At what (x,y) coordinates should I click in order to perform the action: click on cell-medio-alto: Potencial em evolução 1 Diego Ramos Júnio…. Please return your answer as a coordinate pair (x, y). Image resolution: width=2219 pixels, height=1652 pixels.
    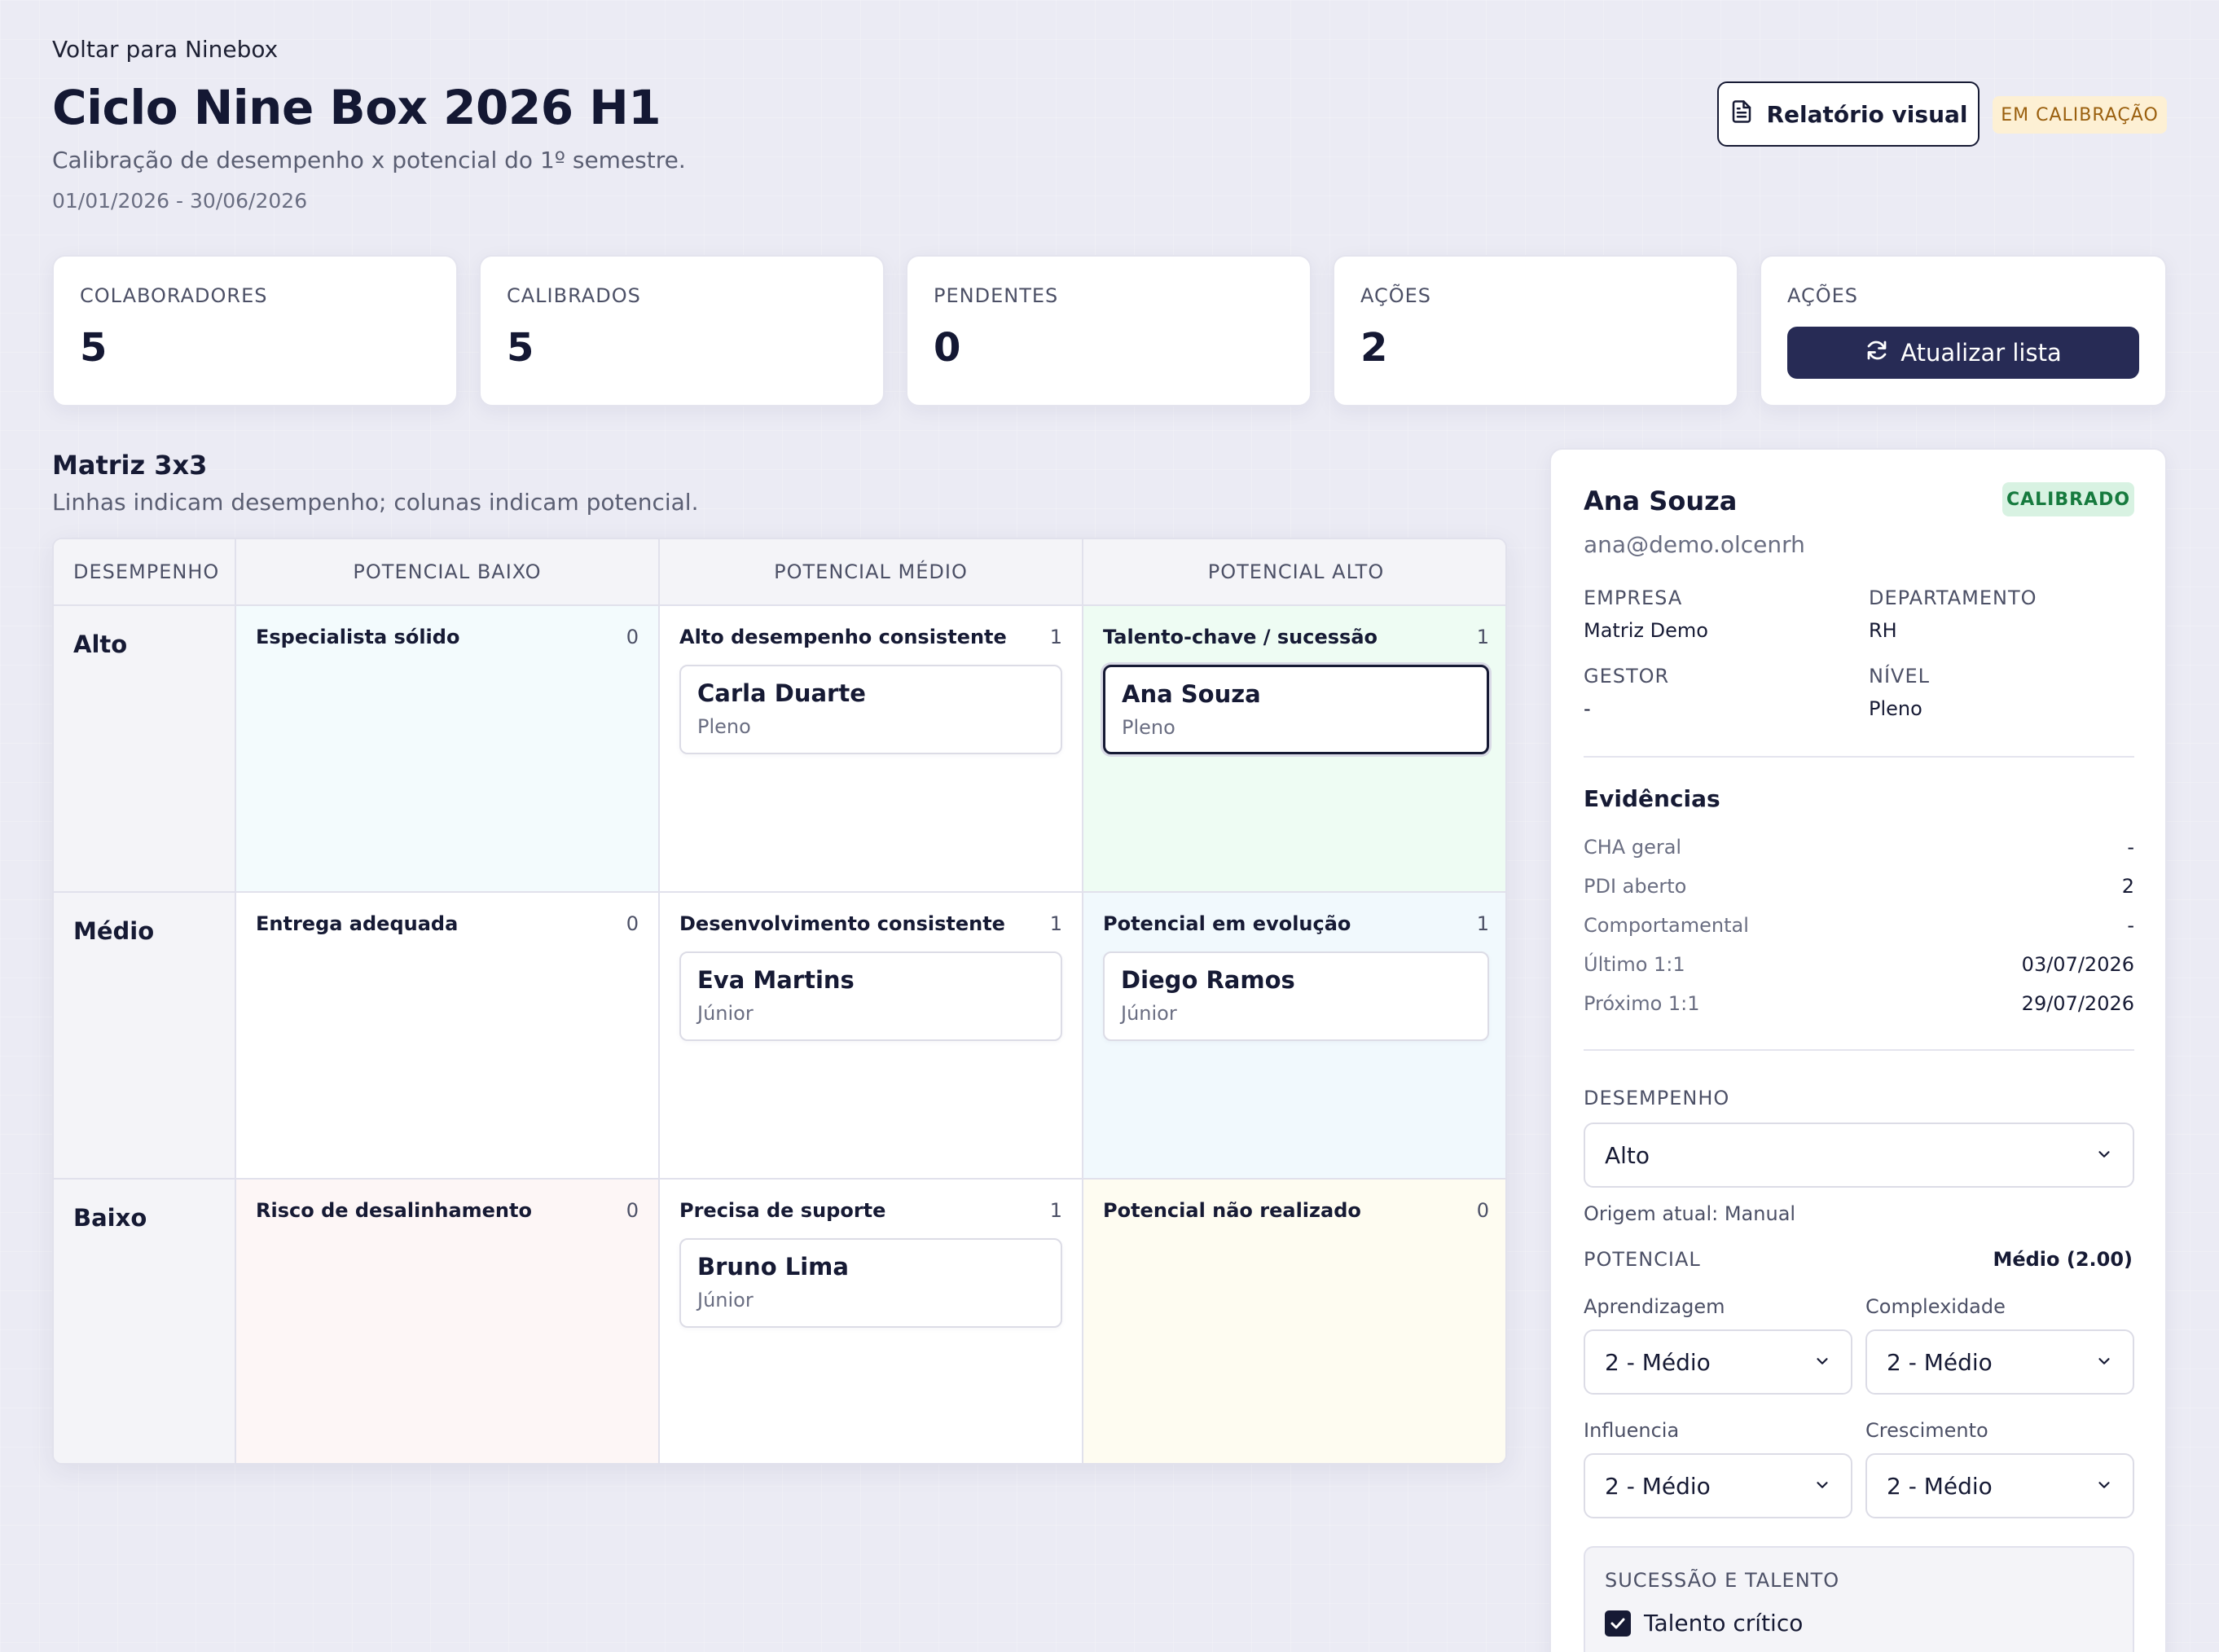
    Looking at the image, I should click on (1294, 1036).